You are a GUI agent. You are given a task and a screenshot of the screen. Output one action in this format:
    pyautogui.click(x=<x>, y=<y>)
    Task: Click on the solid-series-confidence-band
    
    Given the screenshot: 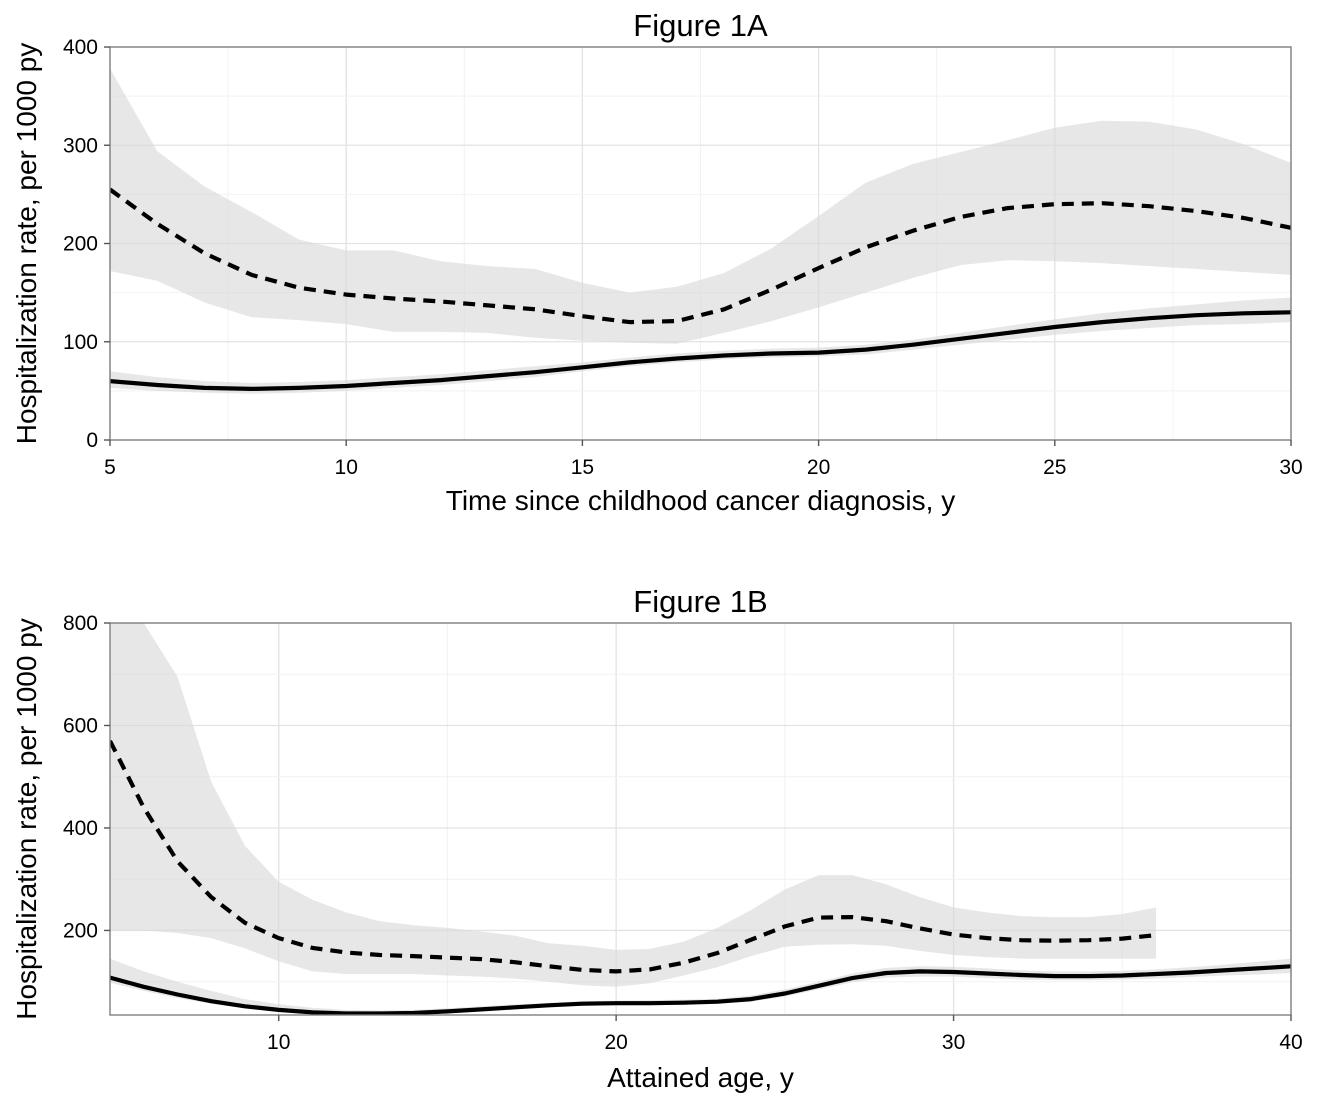 What is the action you would take?
    pyautogui.click(x=700, y=345)
    